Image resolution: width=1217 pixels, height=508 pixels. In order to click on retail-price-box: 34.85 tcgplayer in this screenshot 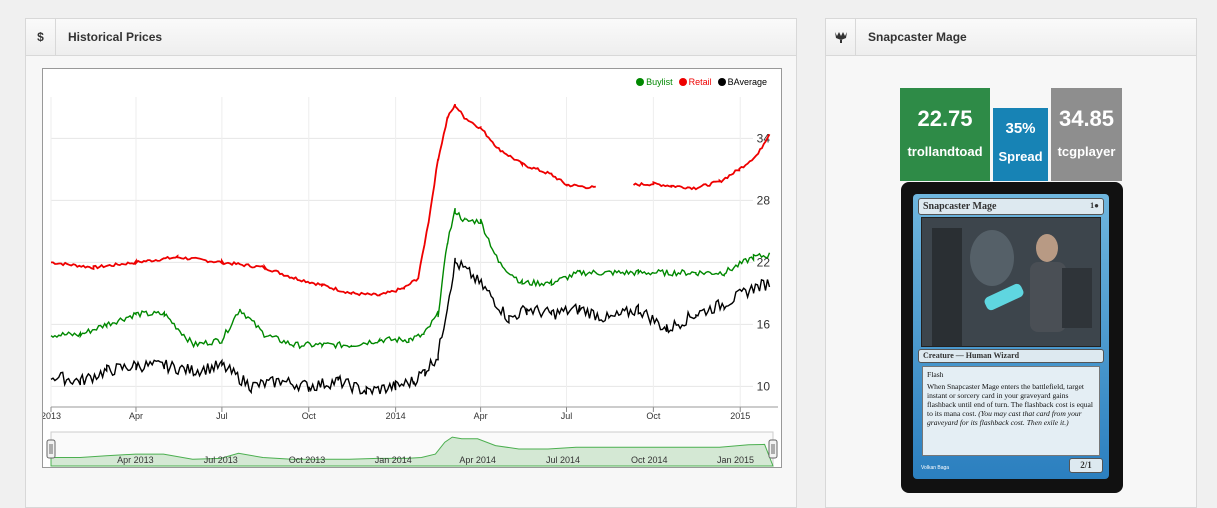, I will do `click(1086, 134)`.